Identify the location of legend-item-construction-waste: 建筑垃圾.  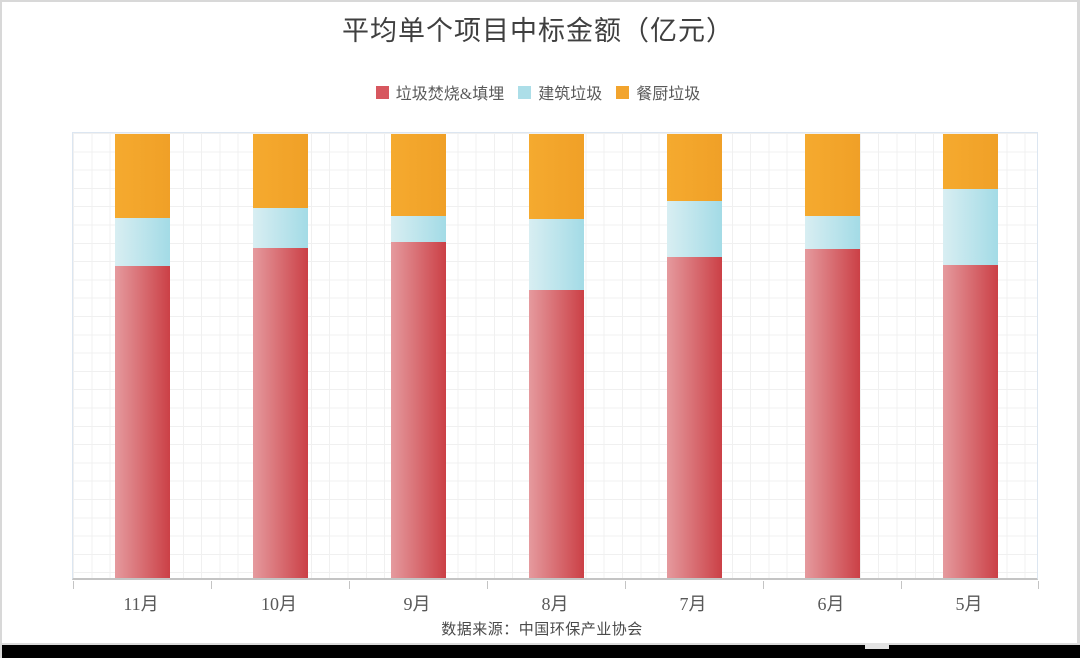
(560, 92).